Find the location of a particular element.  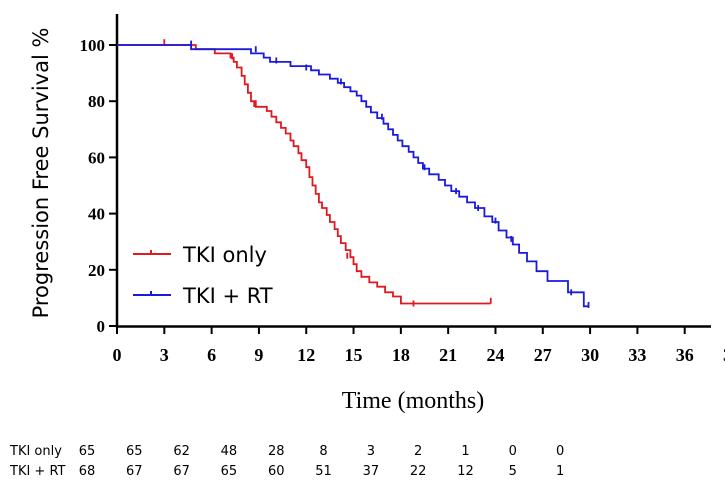

x-tick-label: 24 is located at coordinates (495, 355).